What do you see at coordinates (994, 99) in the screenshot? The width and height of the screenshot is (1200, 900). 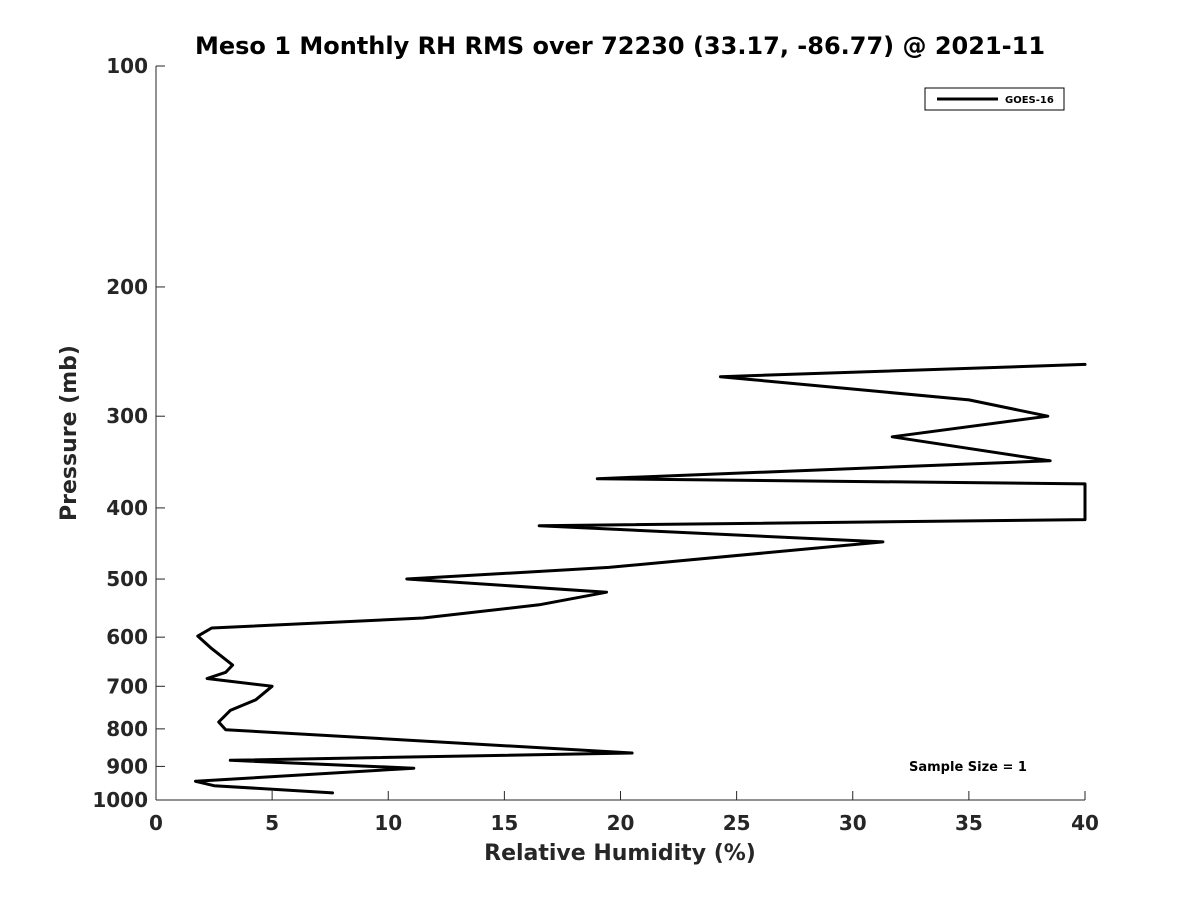 I see `legend: GOES-16` at bounding box center [994, 99].